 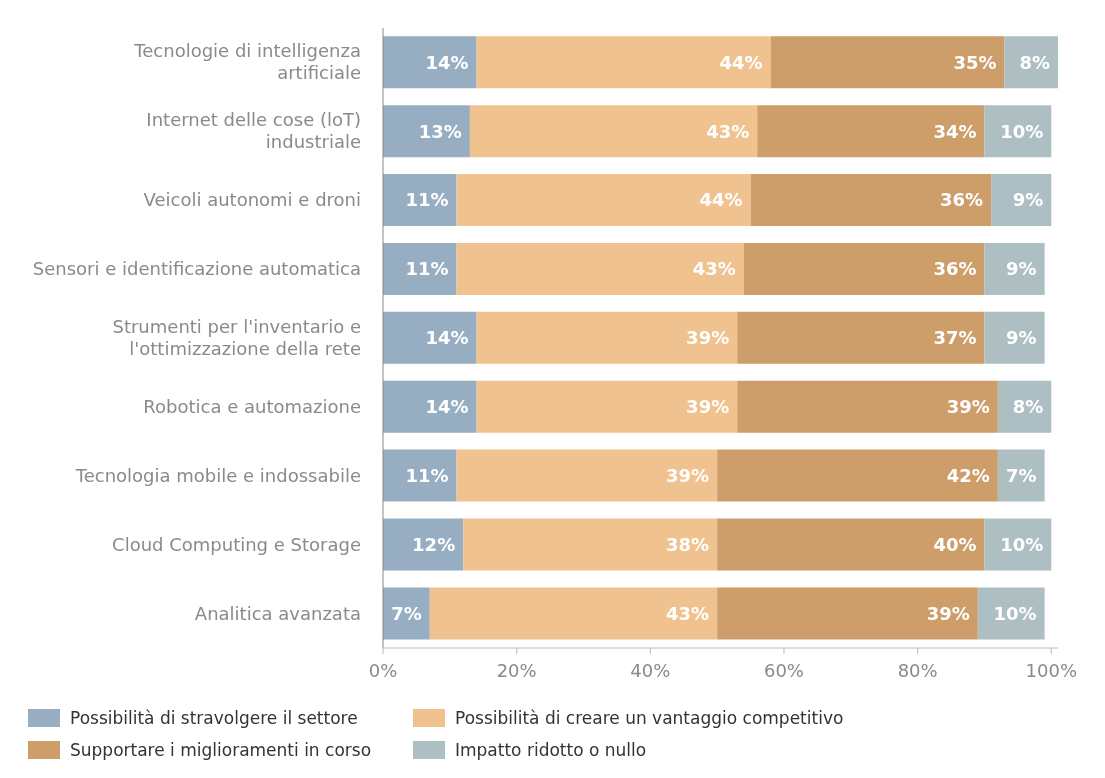 What do you see at coordinates (955, 338) in the screenshot?
I see `data-label: 37%` at bounding box center [955, 338].